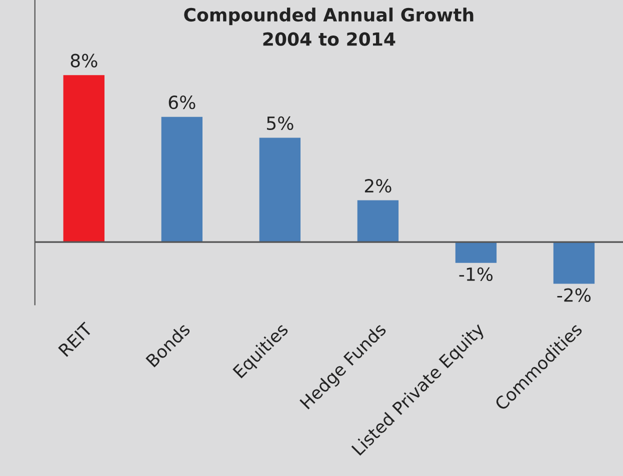  I want to click on data-label: -1%, so click(476, 274).